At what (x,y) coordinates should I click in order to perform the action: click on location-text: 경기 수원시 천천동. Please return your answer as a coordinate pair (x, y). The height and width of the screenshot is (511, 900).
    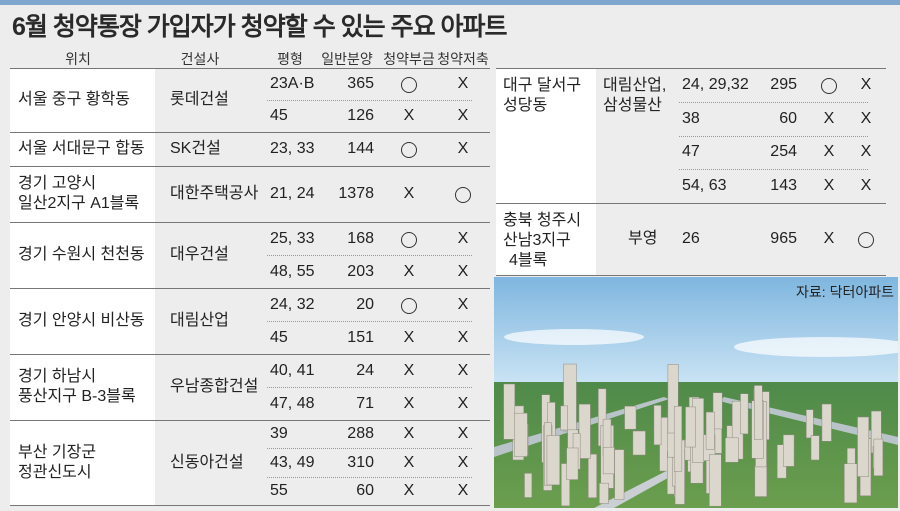
    Looking at the image, I should click on (81, 254).